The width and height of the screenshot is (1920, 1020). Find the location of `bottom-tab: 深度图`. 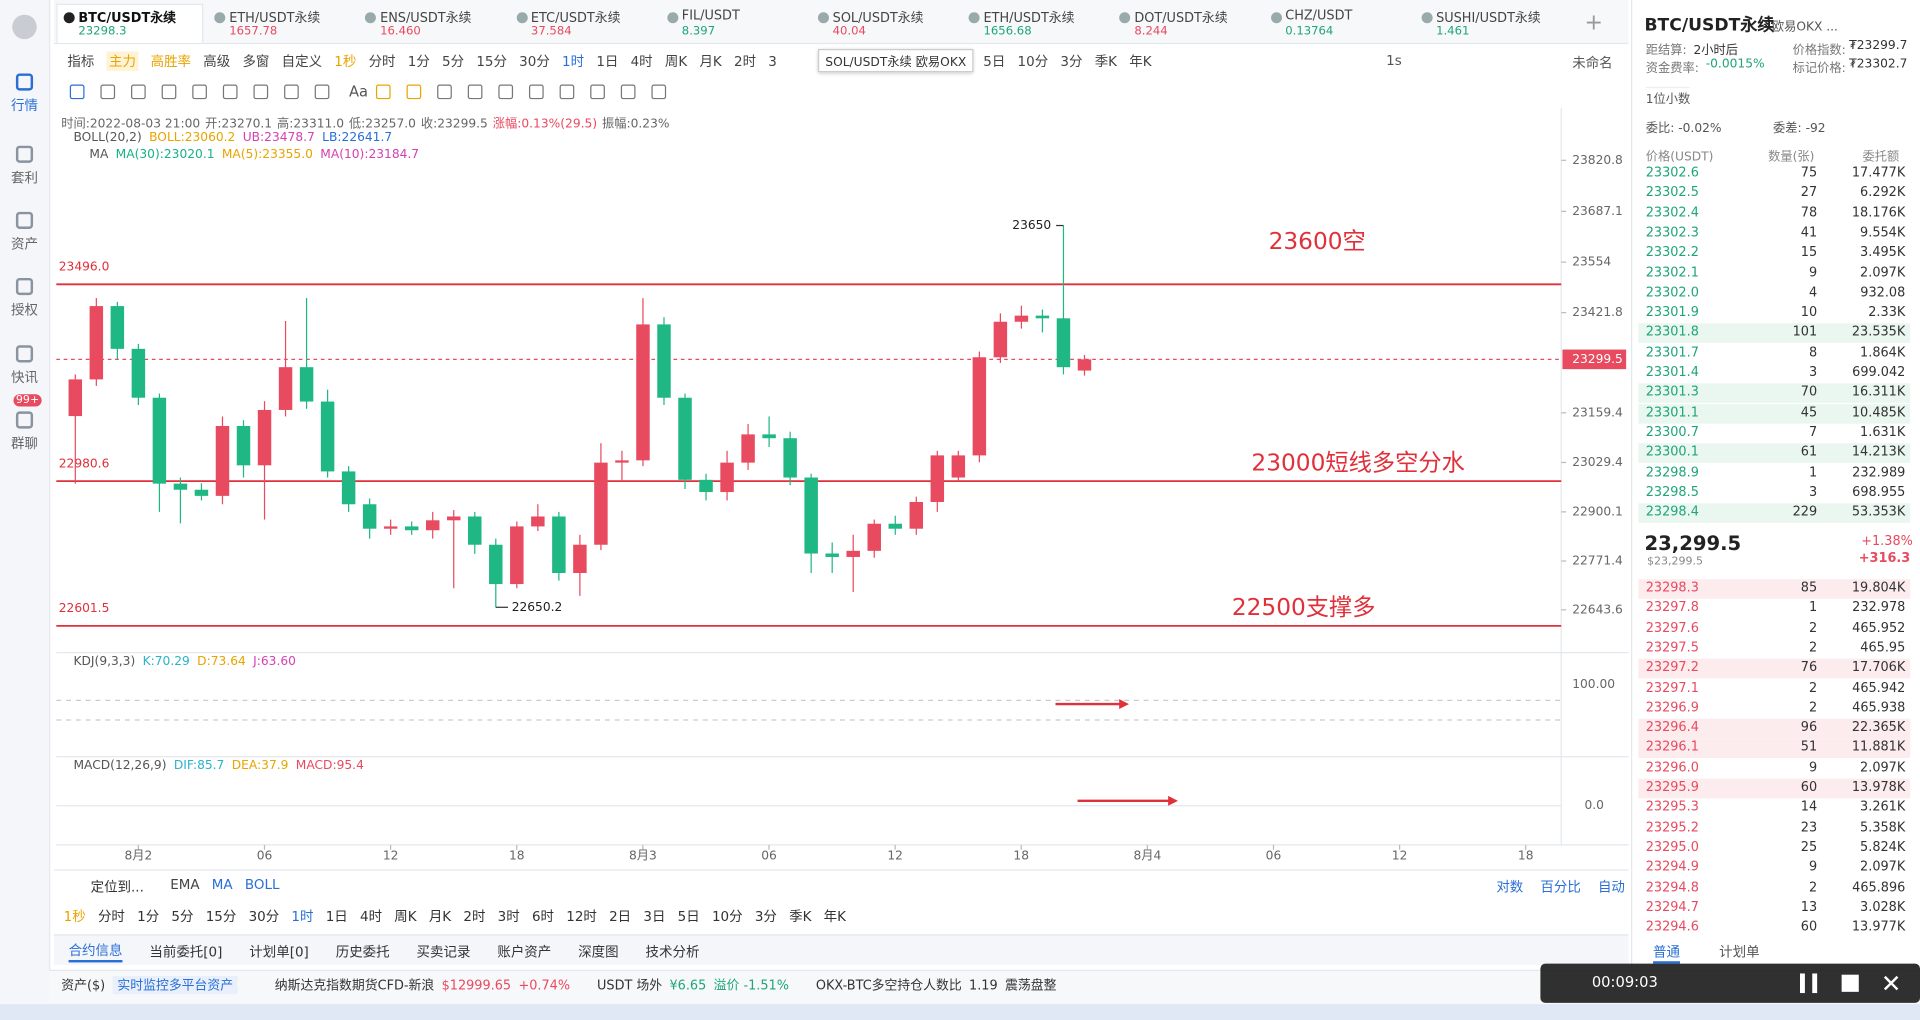

bottom-tab: 深度图 is located at coordinates (598, 952).